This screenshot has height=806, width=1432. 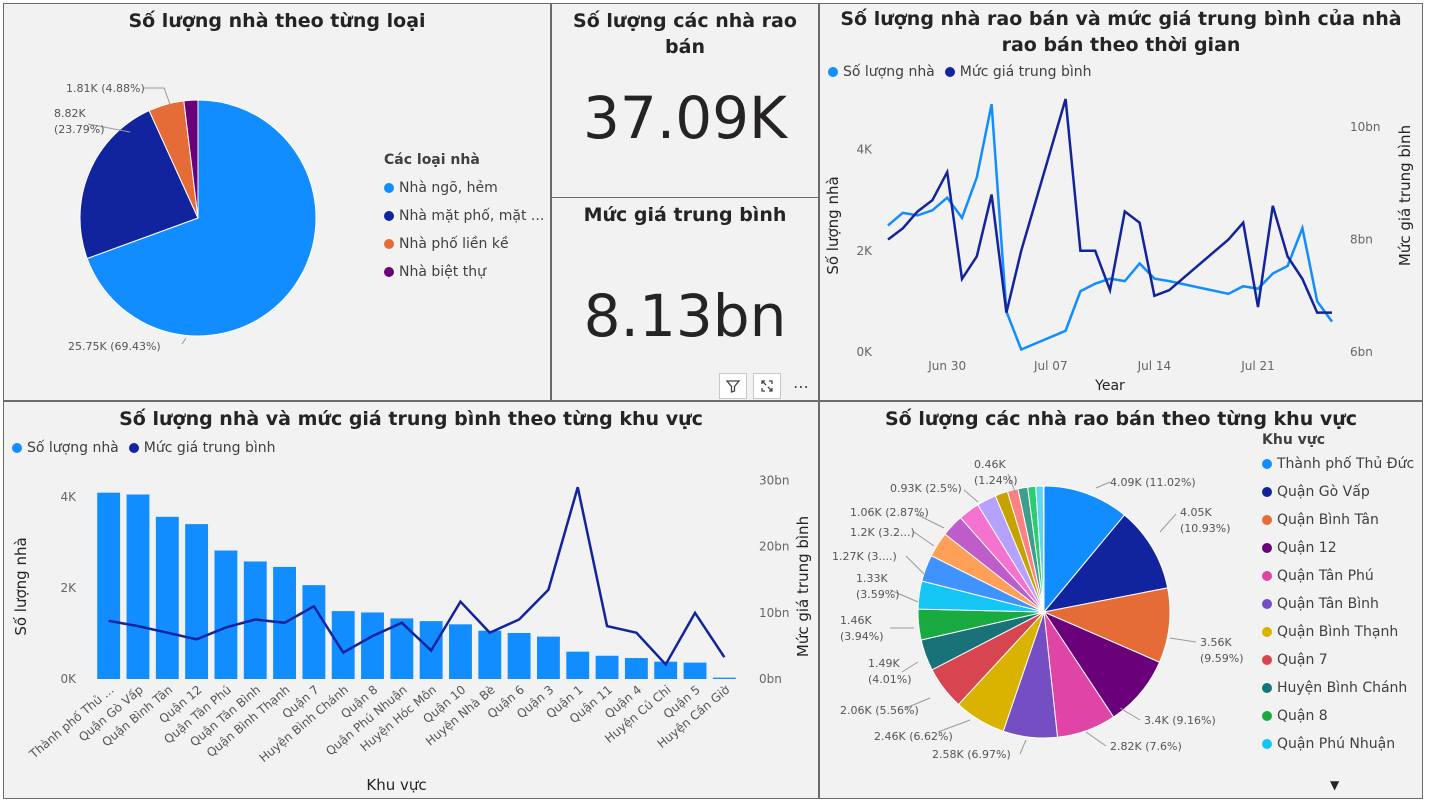 I want to click on legend-item: Thành phố Thủ Đức, so click(x=1338, y=464).